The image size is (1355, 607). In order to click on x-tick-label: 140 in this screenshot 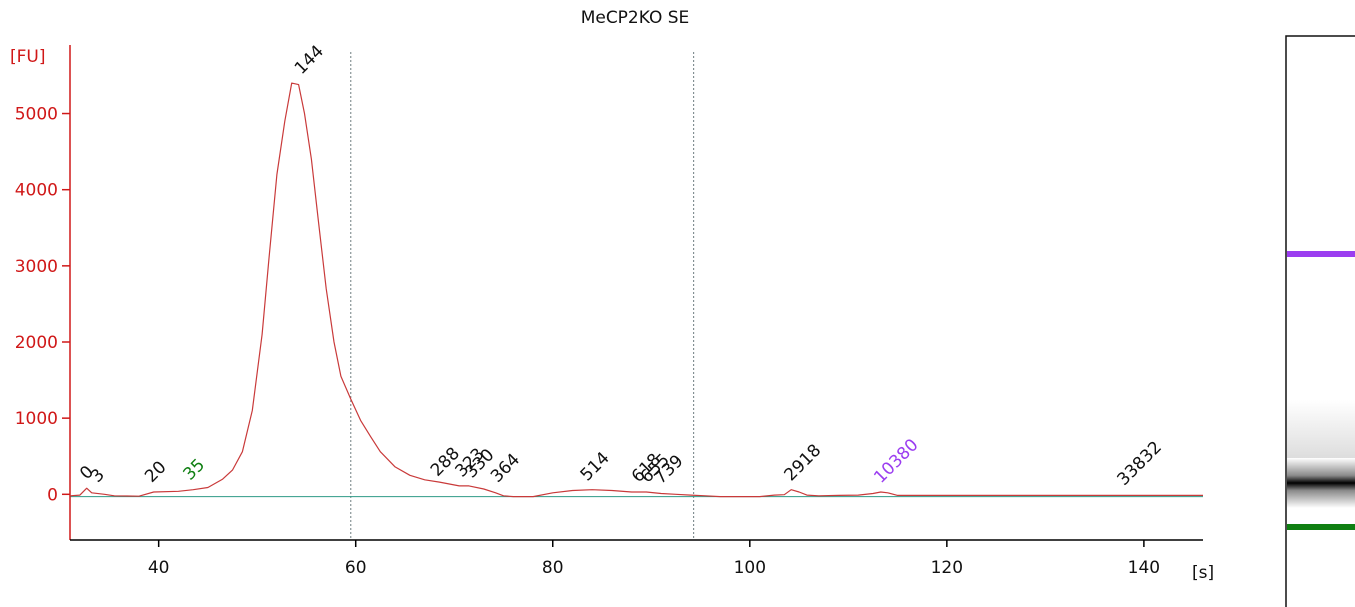, I will do `click(1144, 568)`.